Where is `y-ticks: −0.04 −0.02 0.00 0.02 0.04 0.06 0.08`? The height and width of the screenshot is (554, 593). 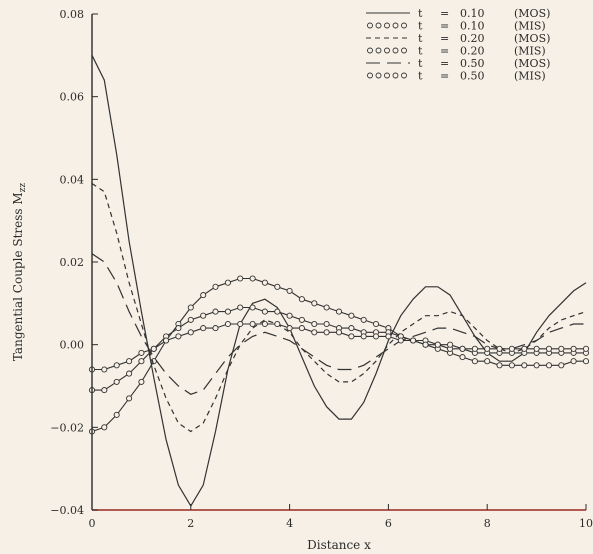 y-ticks: −0.04 −0.02 0.00 0.02 0.04 0.06 0.08 is located at coordinates (74, 262).